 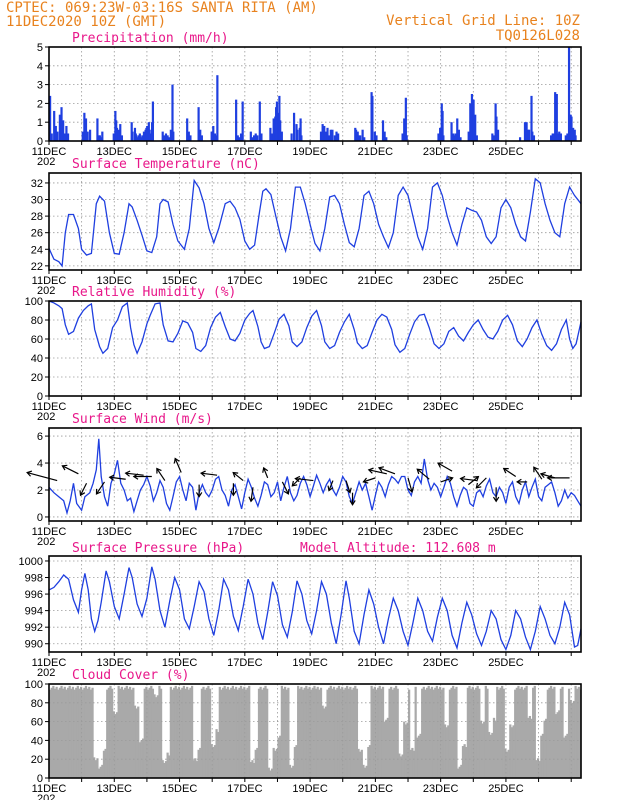 What do you see at coordinates (245, 281) in the screenshot?
I see `temperature-xtick-label: 17DEC` at bounding box center [245, 281].